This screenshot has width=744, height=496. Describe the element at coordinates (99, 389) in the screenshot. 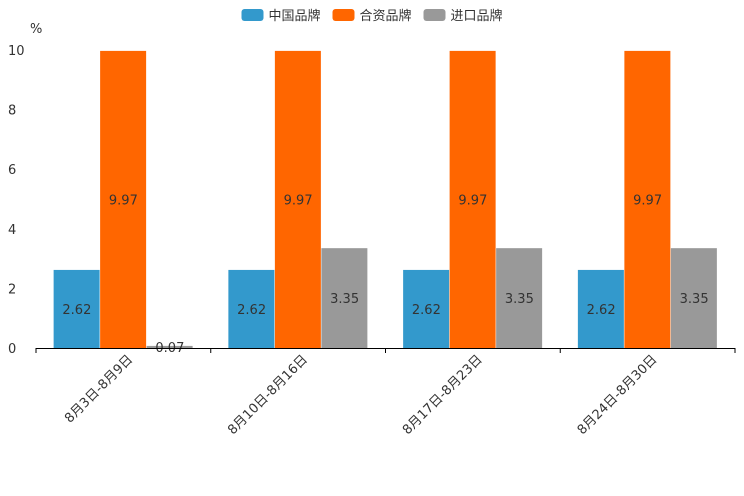

I see `x-tick-label: 8月3日-8月9日` at that location.